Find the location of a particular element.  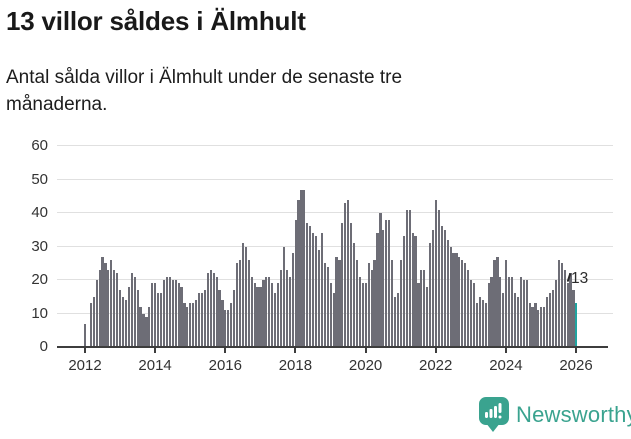

page-title: 13 villor såldes i Älmhult is located at coordinates (156, 21).